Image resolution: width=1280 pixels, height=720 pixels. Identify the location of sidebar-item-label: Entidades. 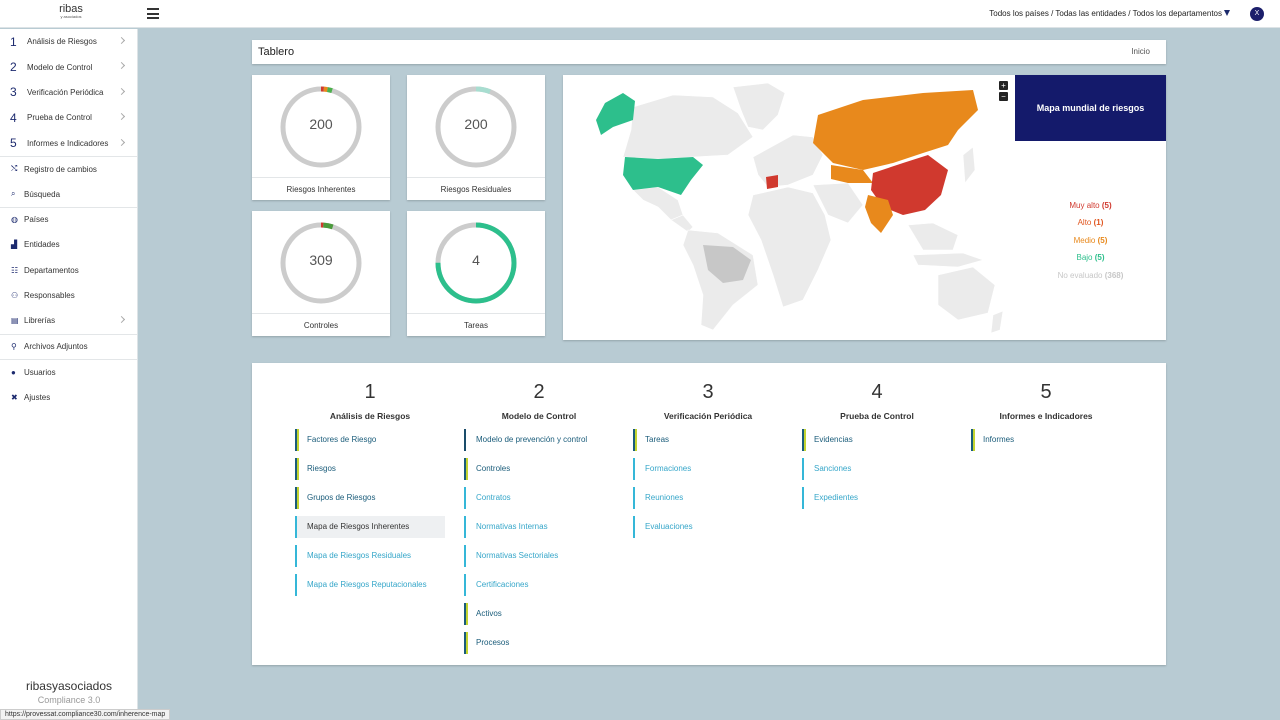
(42, 245).